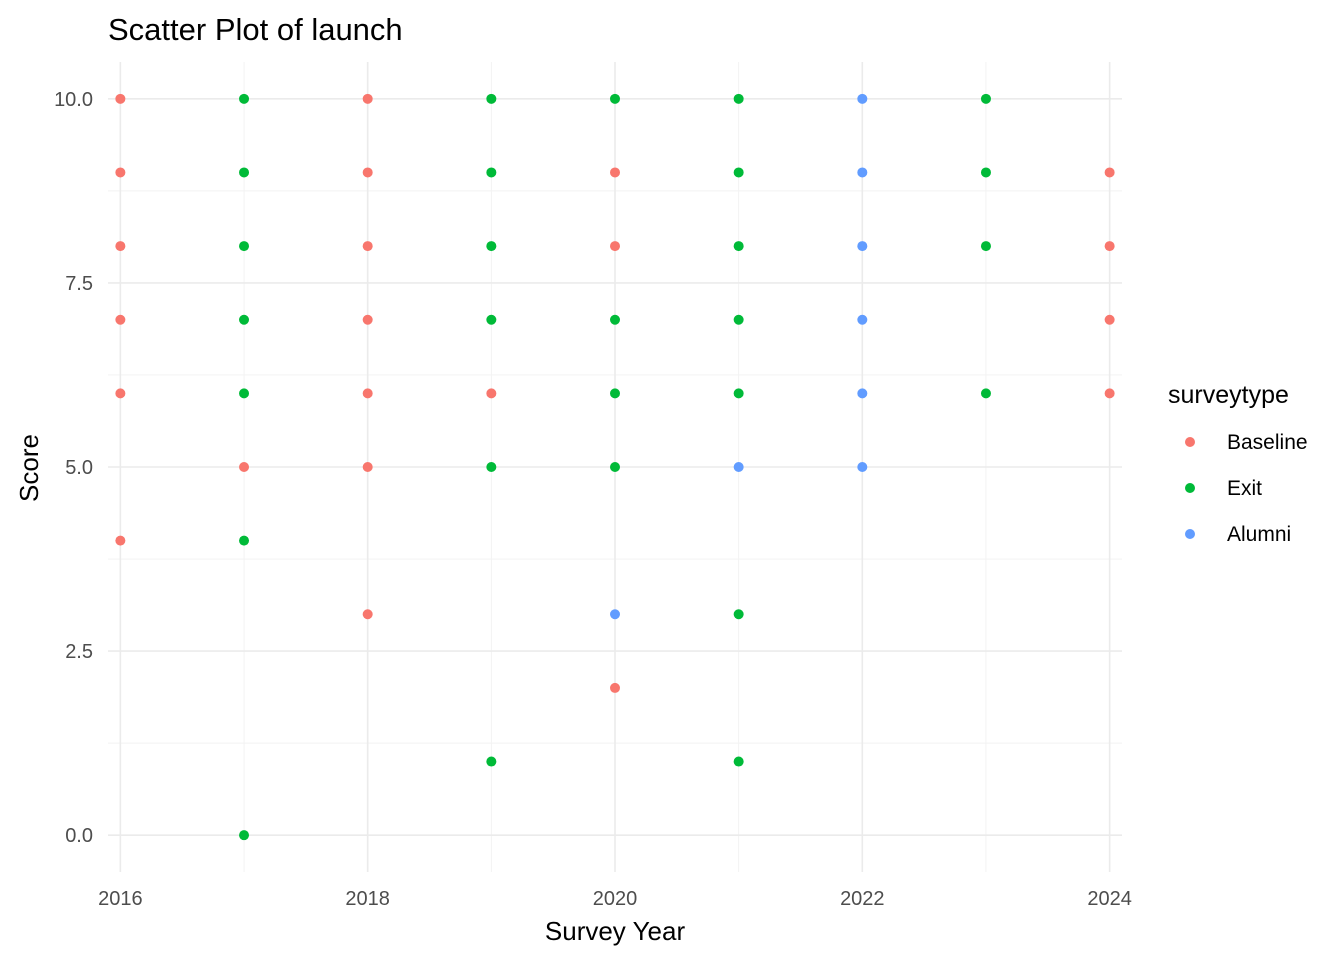 Image resolution: width=1344 pixels, height=960 pixels. I want to click on x-axis-ticks: 2016 2018 2020 2022 2024, so click(615, 899).